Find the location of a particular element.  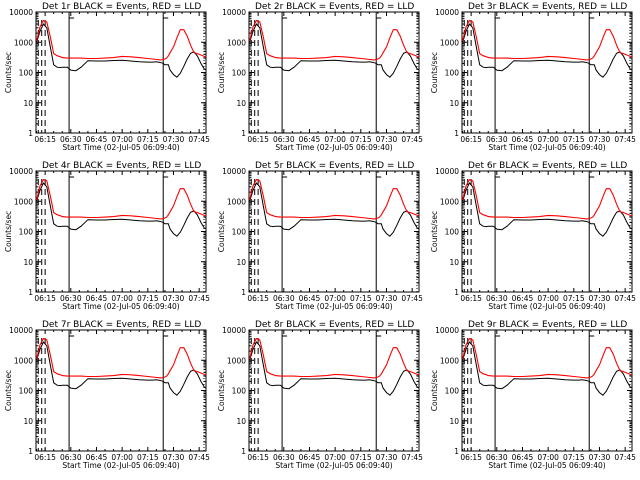

panel-title: Det 3r BLACK = Events, RED = LLD is located at coordinates (547, 7).